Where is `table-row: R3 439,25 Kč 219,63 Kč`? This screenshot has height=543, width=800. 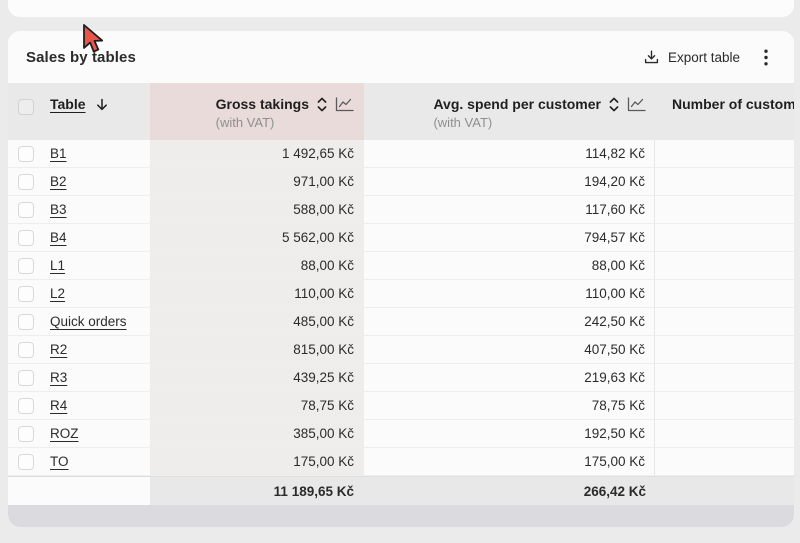
table-row: R3 439,25 Kč 219,63 Kč is located at coordinates (401, 378).